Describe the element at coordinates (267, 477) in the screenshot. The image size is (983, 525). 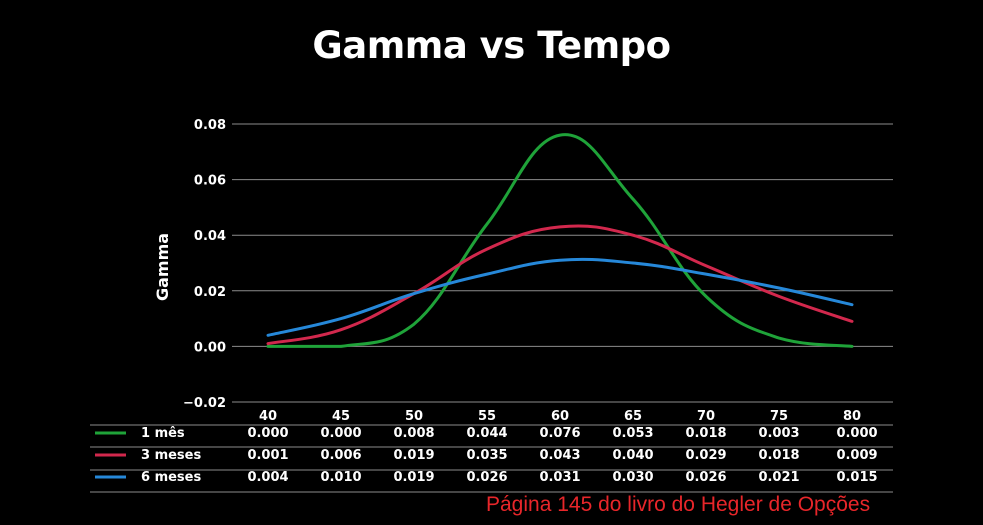
I see `table-cell: 0.004` at that location.